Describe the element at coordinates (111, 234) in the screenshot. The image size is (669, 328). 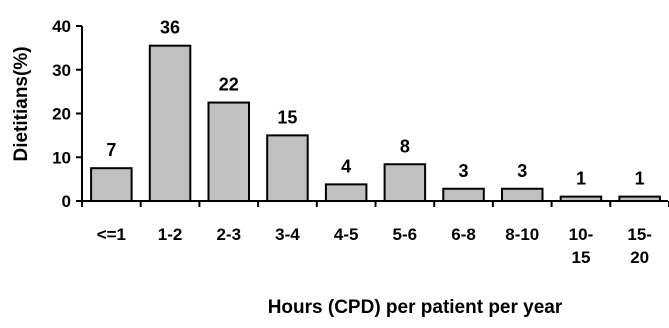
I see `x-tick-label: <=1` at that location.